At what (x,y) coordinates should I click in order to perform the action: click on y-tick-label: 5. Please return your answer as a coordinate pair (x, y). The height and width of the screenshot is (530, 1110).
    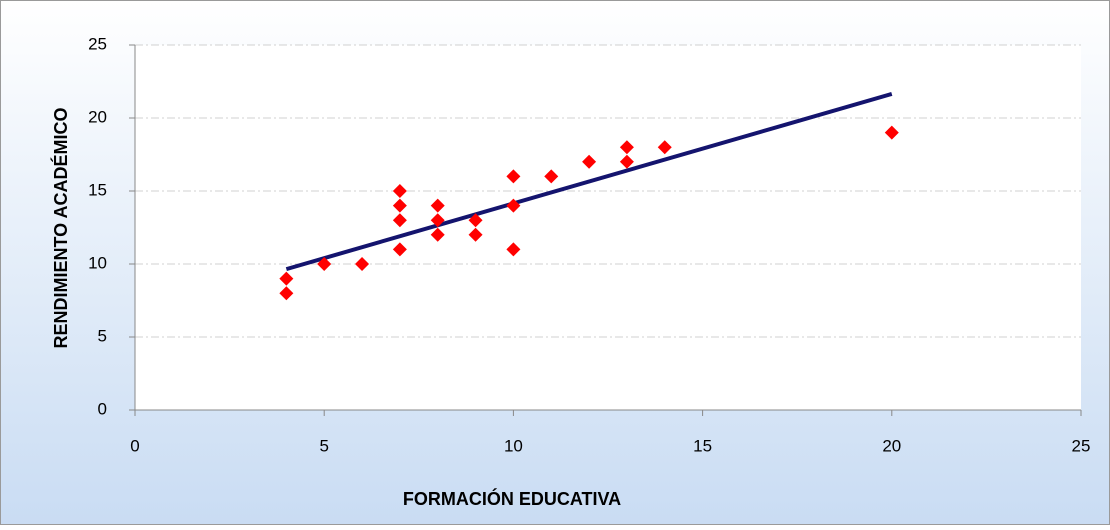
    Looking at the image, I should click on (102, 335).